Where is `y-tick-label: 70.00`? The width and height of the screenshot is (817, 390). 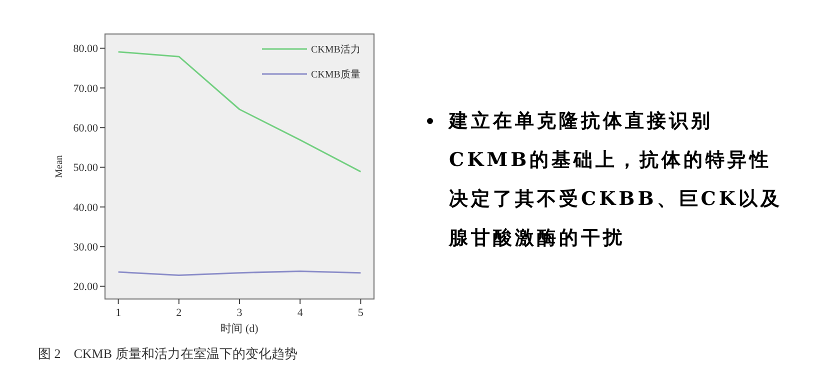 y-tick-label: 70.00 is located at coordinates (85, 88).